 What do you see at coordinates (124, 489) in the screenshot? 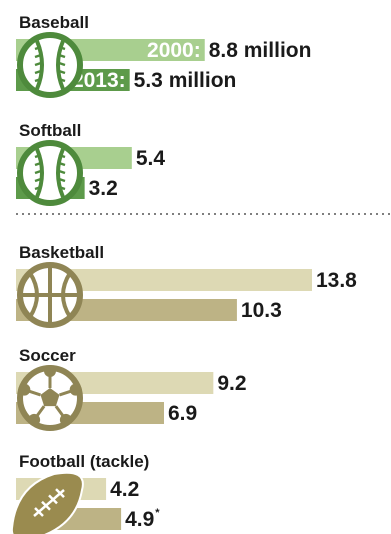
I see `value-label-2000-football-tackle: 4.2` at bounding box center [124, 489].